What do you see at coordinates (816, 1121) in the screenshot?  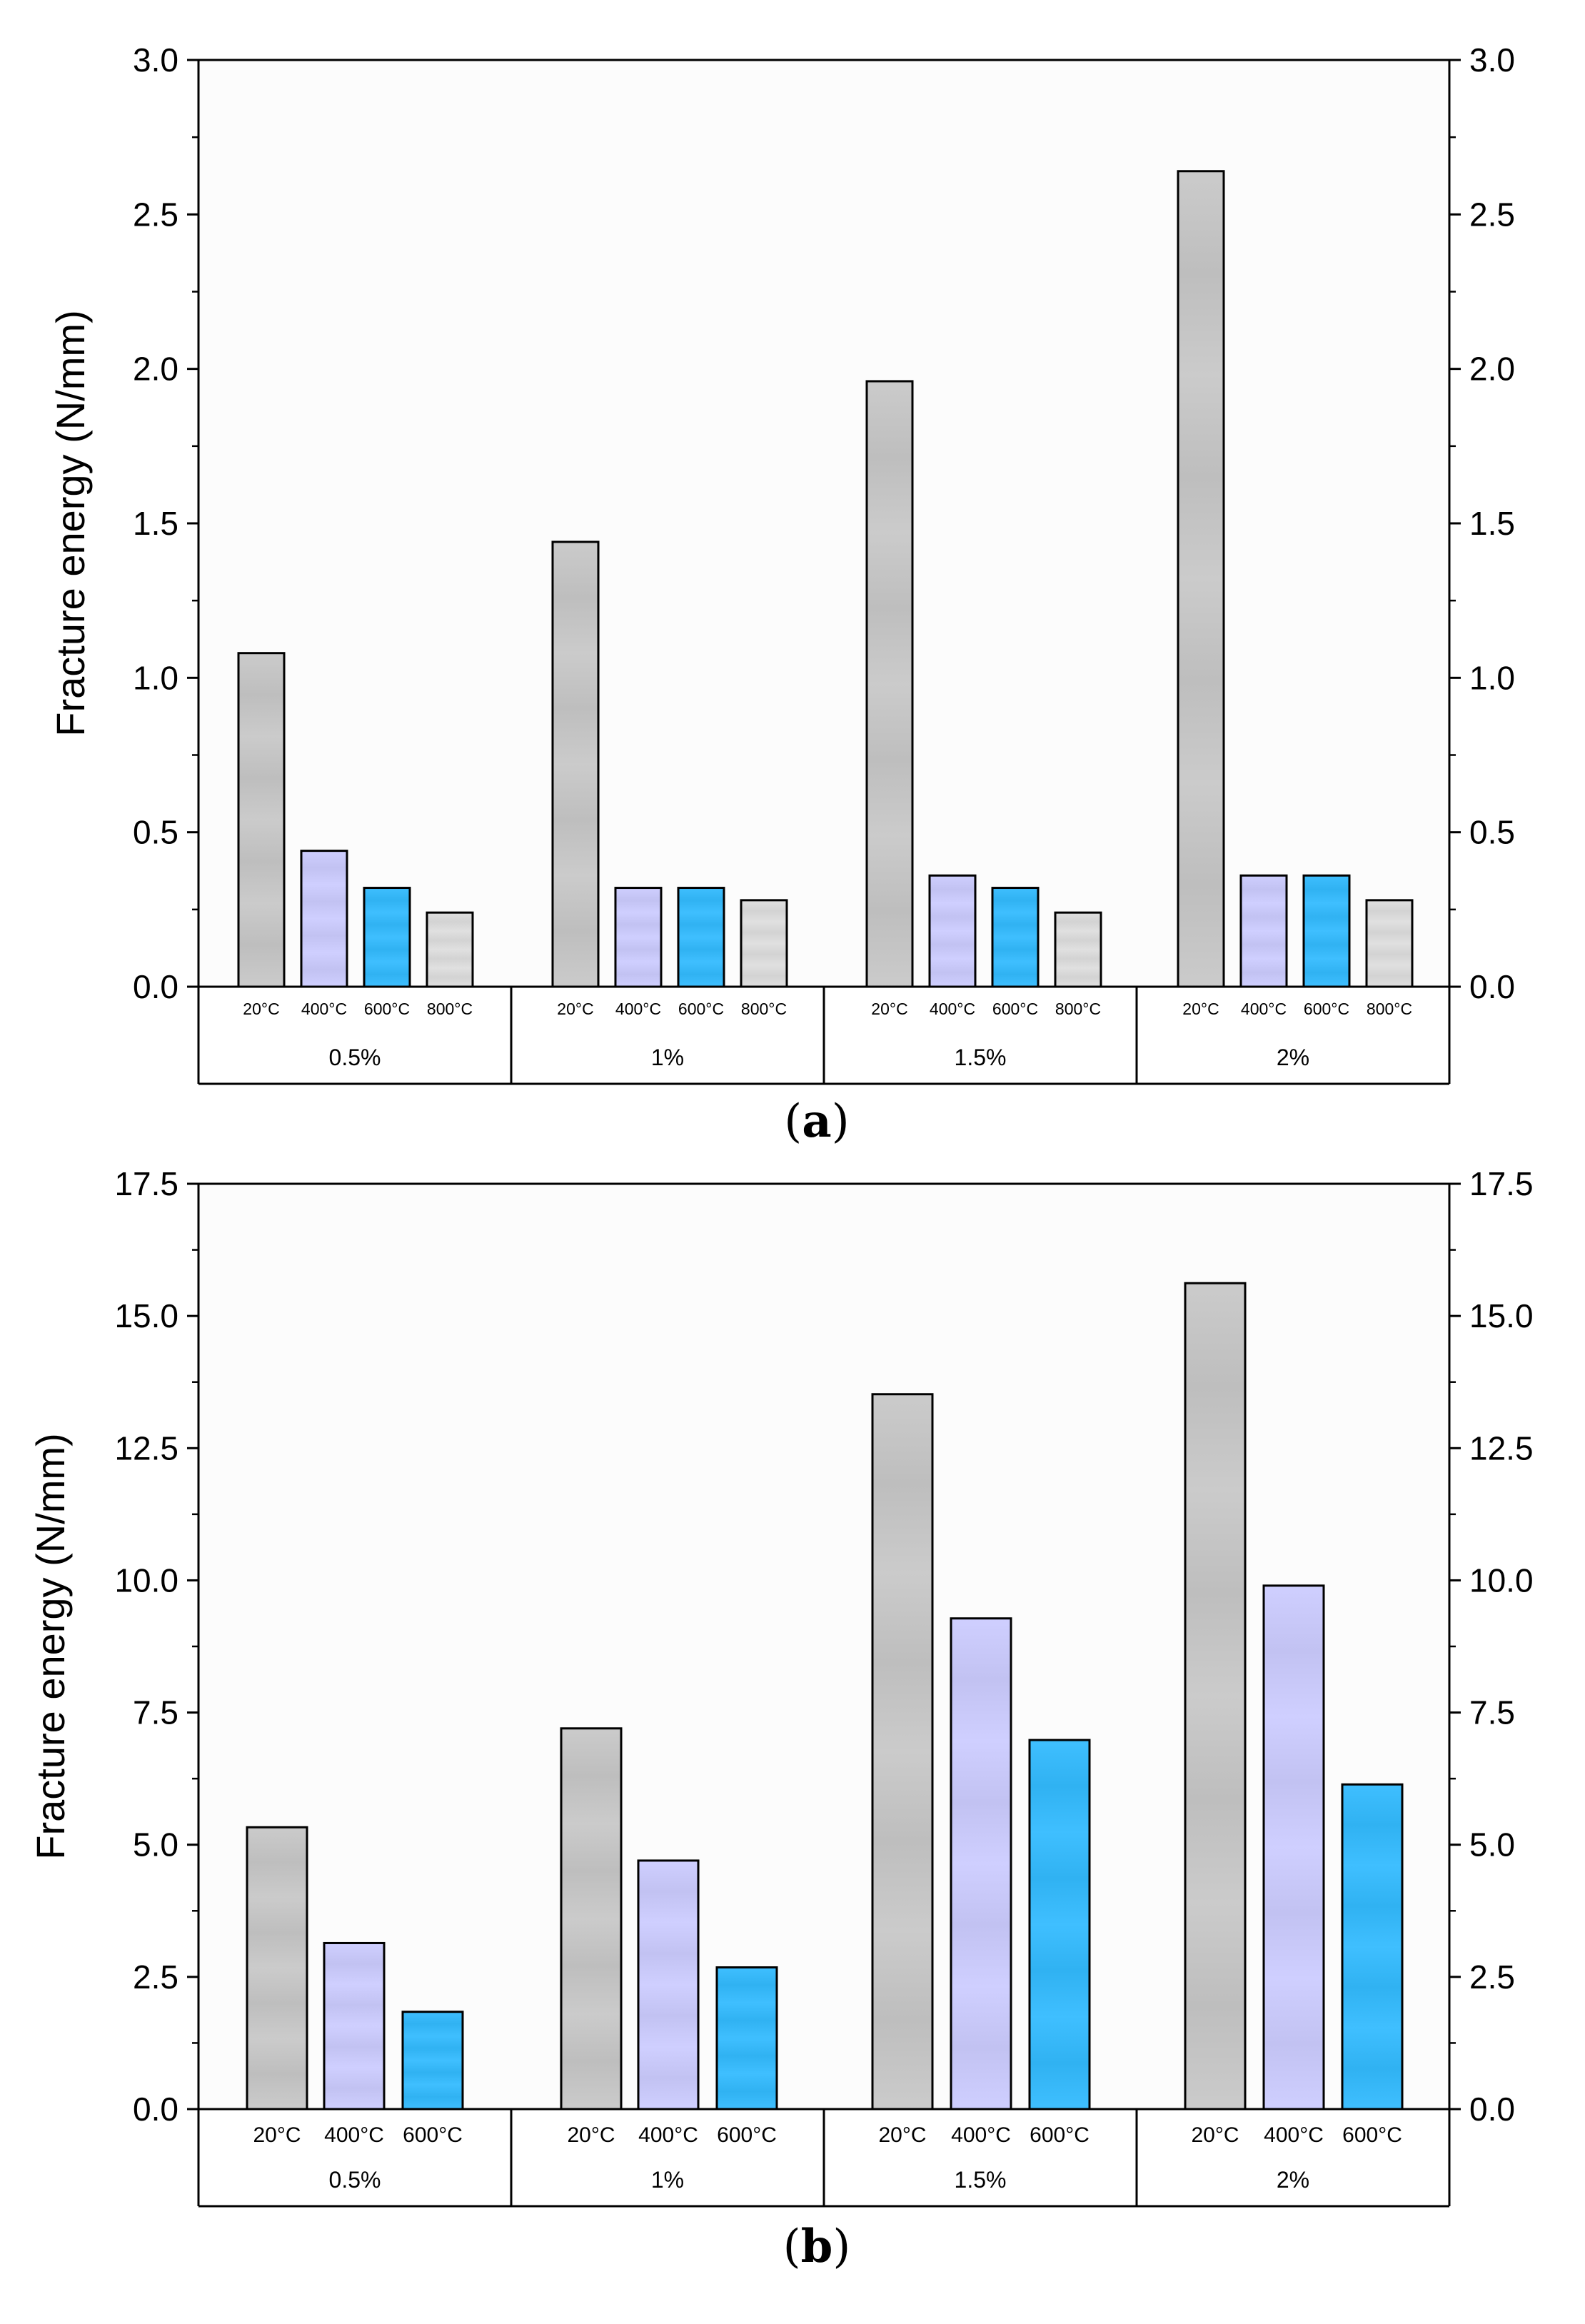 I see `panel-label: (a)` at bounding box center [816, 1121].